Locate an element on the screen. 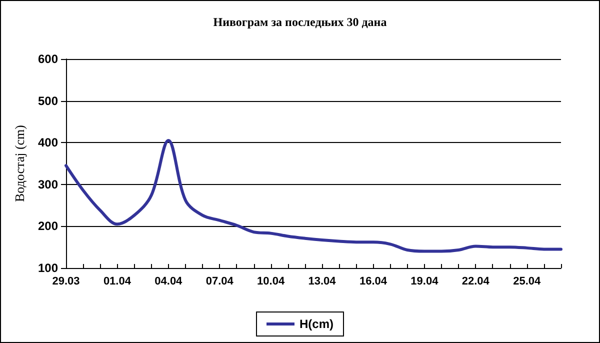 This screenshot has width=600, height=343. y-tick-label: 100 is located at coordinates (48, 268).